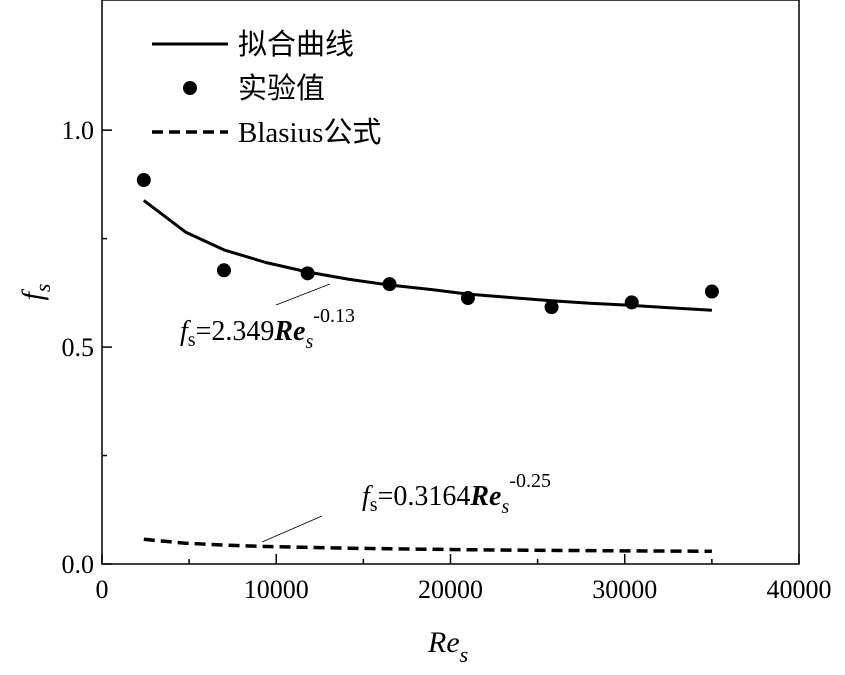 This screenshot has width=845, height=675. I want to click on y-tick-label-2: 1.0, so click(78, 130).